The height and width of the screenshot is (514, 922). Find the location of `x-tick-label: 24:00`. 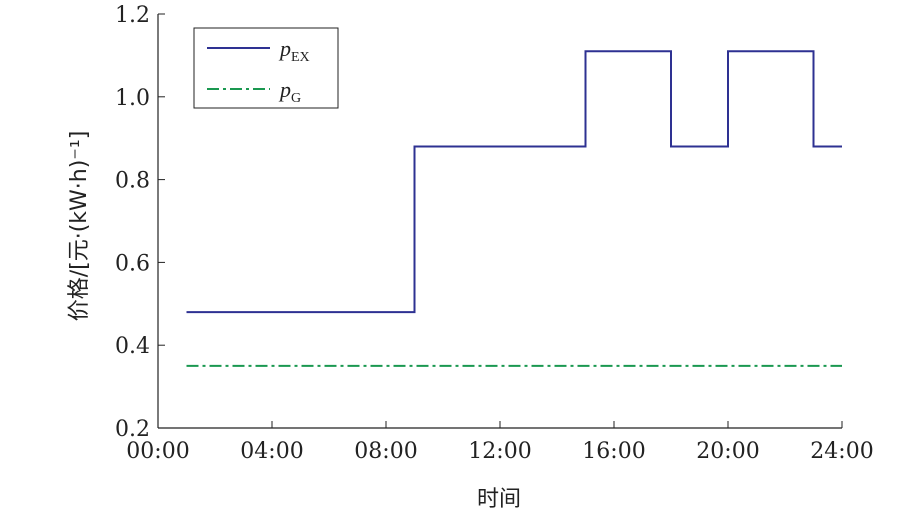

x-tick-label: 24:00 is located at coordinates (841, 451).